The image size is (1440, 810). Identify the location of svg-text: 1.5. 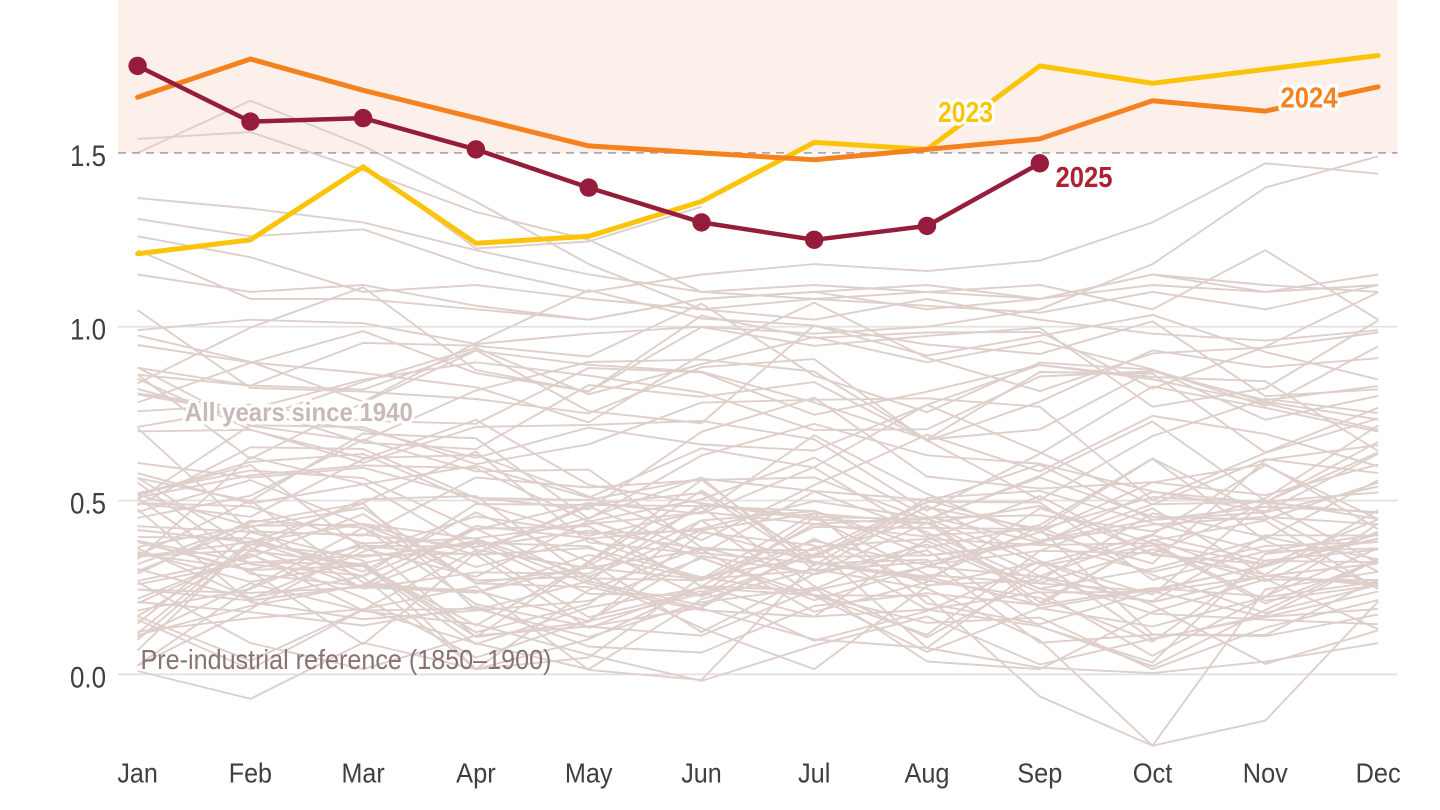
(88, 156).